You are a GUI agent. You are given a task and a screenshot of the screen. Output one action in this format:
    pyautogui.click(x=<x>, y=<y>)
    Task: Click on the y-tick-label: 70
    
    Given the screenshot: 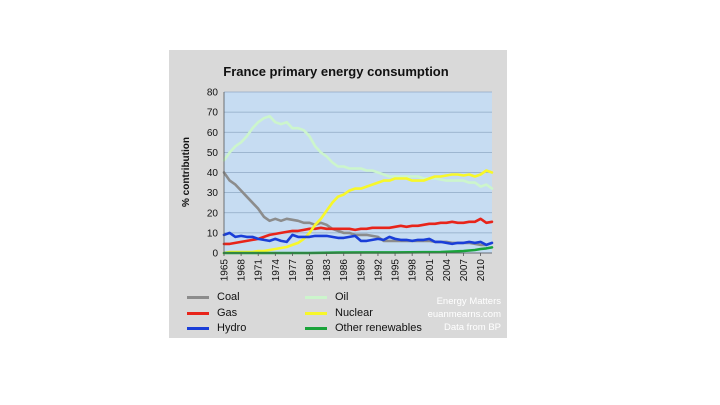 What is the action you would take?
    pyautogui.click(x=213, y=113)
    